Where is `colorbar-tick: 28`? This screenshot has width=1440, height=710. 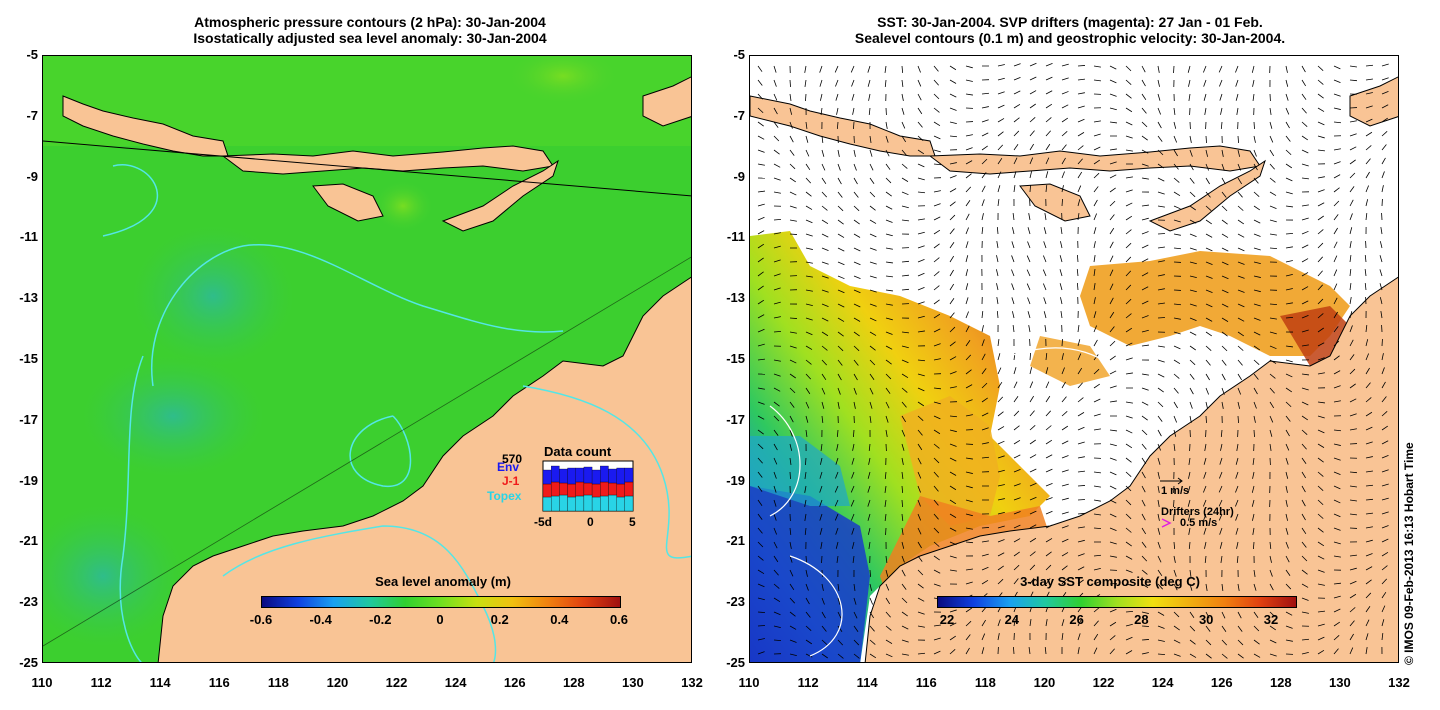
colorbar-tick: 28 is located at coordinates (1141, 619).